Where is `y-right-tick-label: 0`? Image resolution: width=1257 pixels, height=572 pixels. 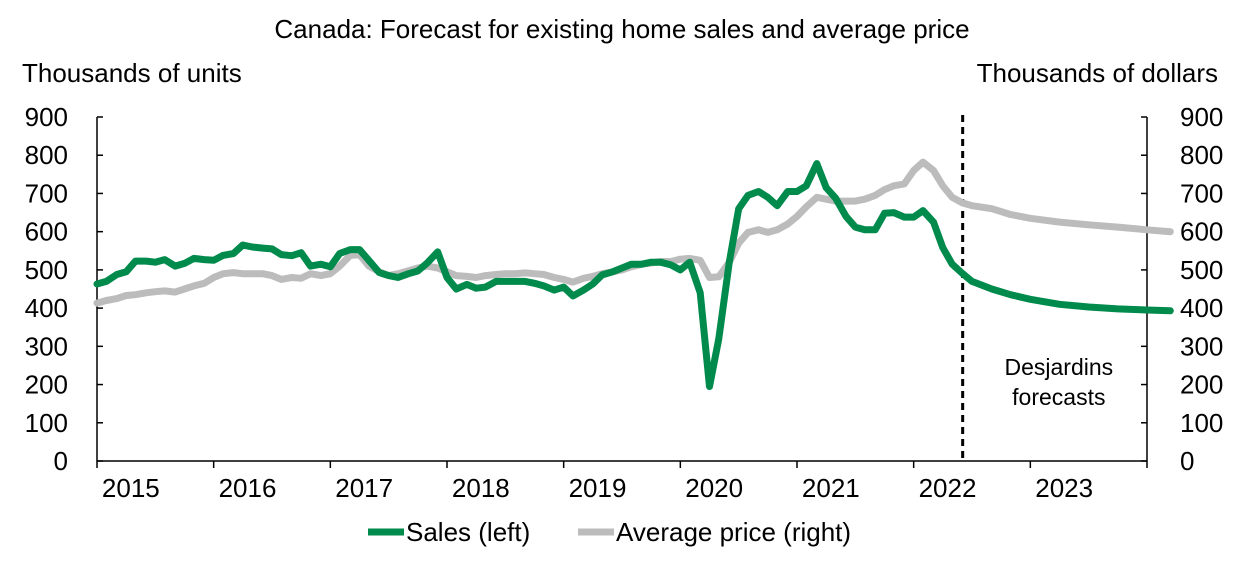 y-right-tick-label: 0 is located at coordinates (1187, 461).